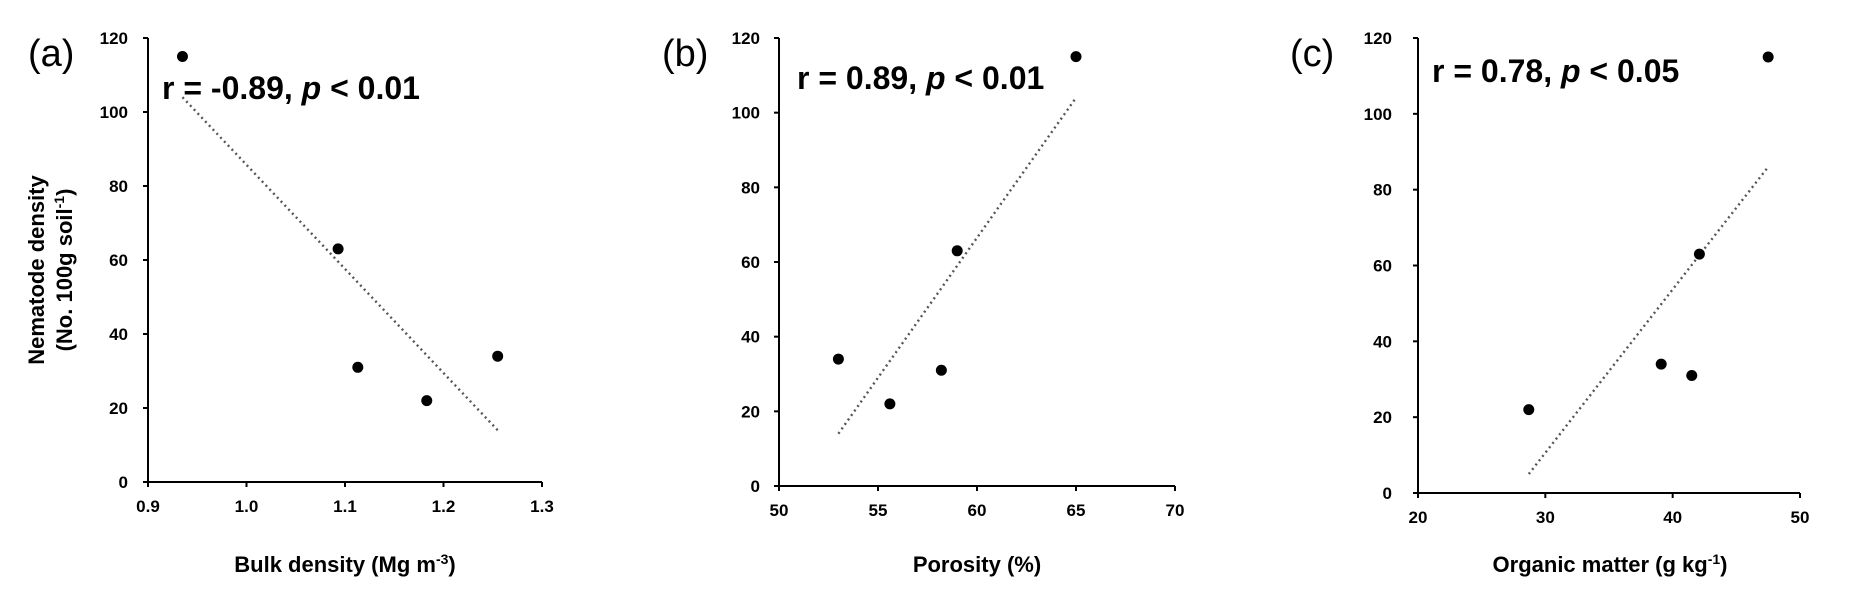 This screenshot has width=1853, height=600. What do you see at coordinates (345, 506) in the screenshot?
I see `x-tick-label: 1.1` at bounding box center [345, 506].